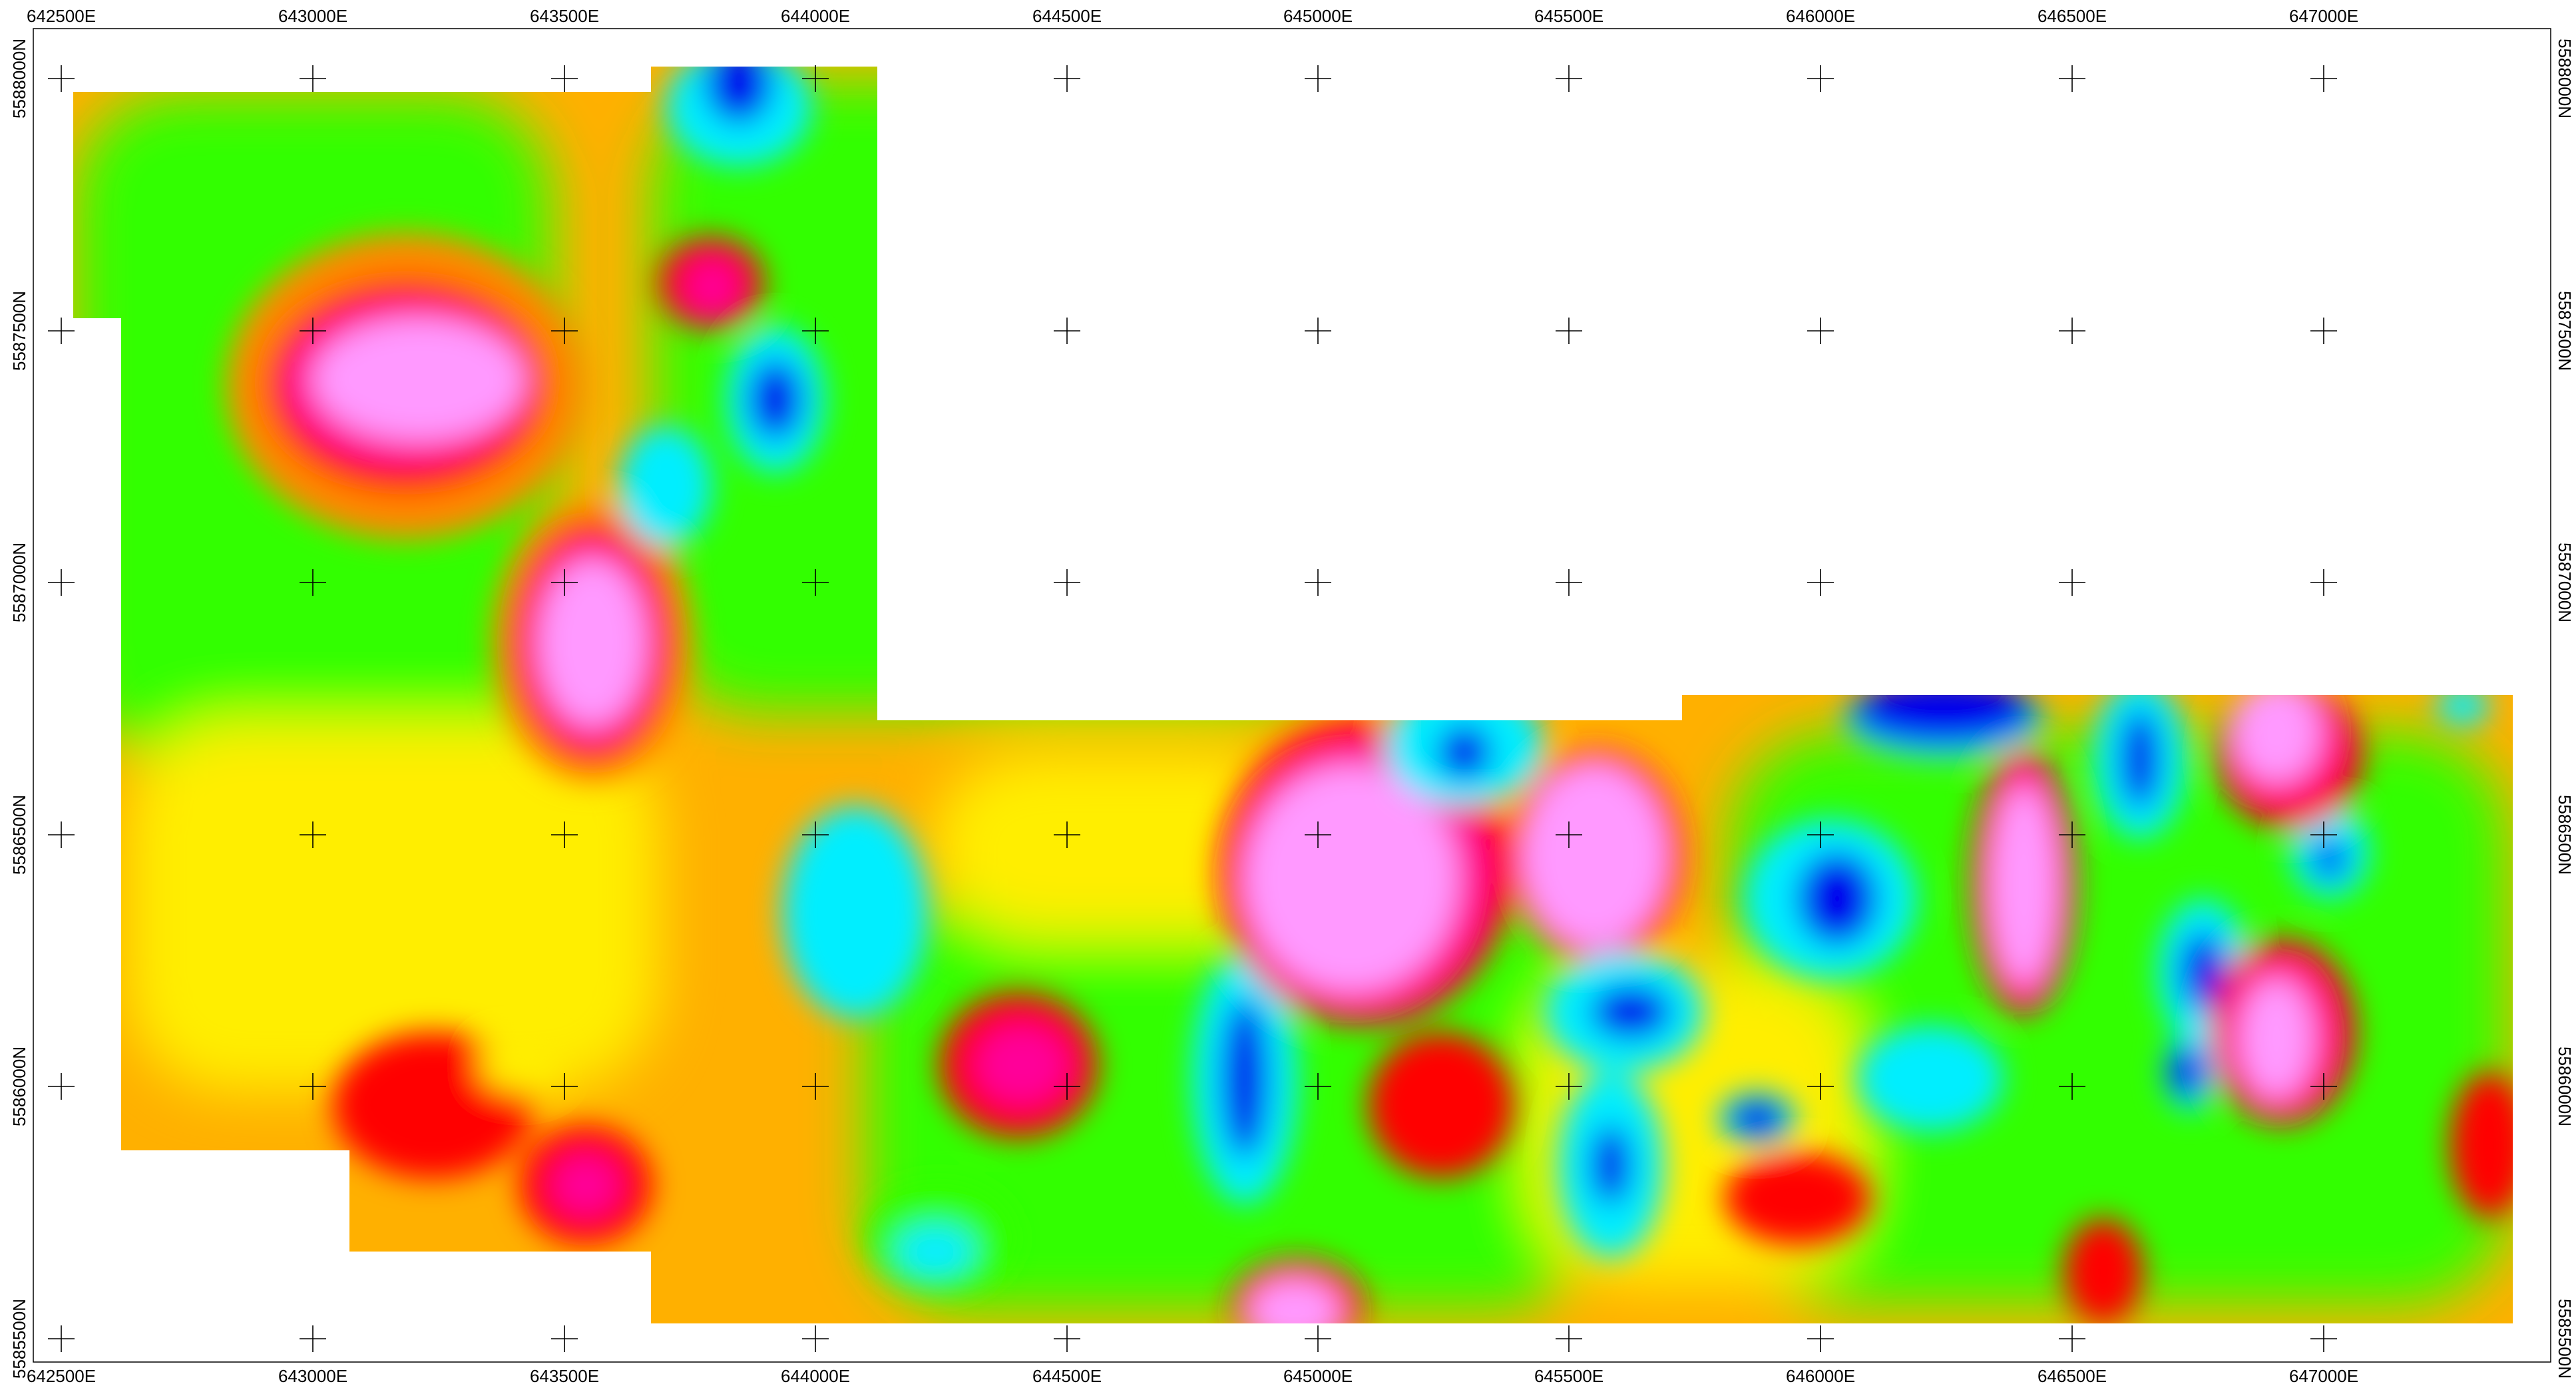 Image resolution: width=2576 pixels, height=1386 pixels. Describe the element at coordinates (1318, 1376) in the screenshot. I see `x-label-bottom: 645000E` at that location.